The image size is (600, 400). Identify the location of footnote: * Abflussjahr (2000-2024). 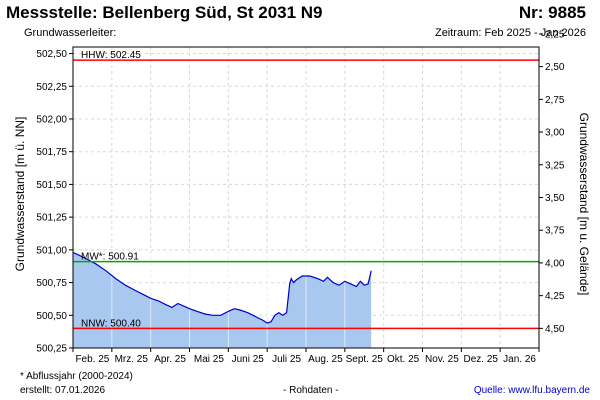
(76, 376).